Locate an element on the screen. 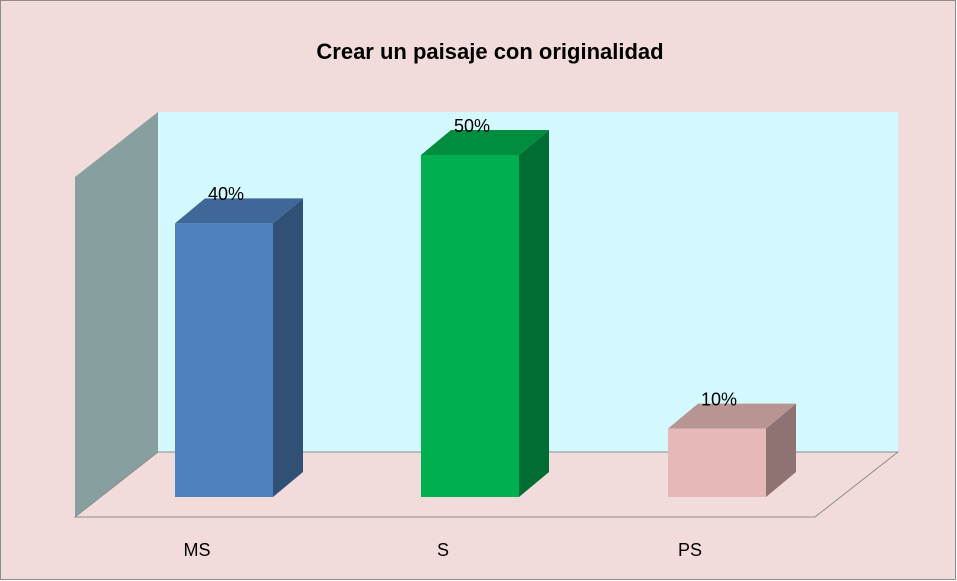 Image resolution: width=957 pixels, height=581 pixels. chart-title: Crear un paisaje con originalidad is located at coordinates (489, 51).